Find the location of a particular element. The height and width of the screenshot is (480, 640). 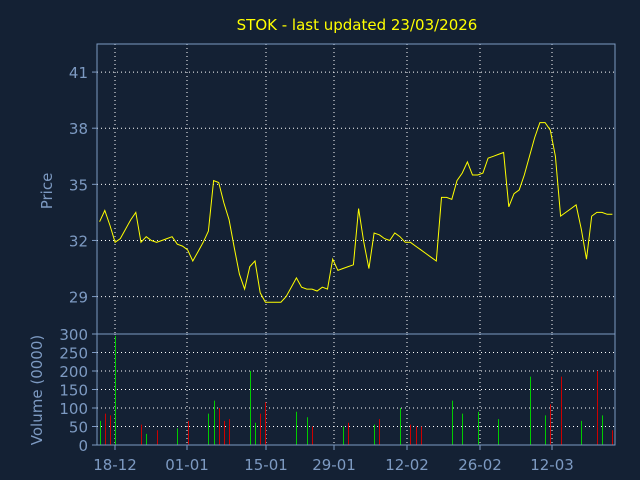

x-tick-label: 12-03 is located at coordinates (552, 465).